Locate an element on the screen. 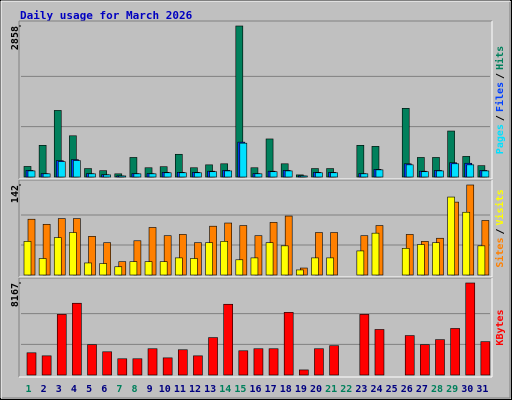 Image resolution: width=512 pixels, height=400 pixels. x-tick-label: 20 is located at coordinates (316, 389).